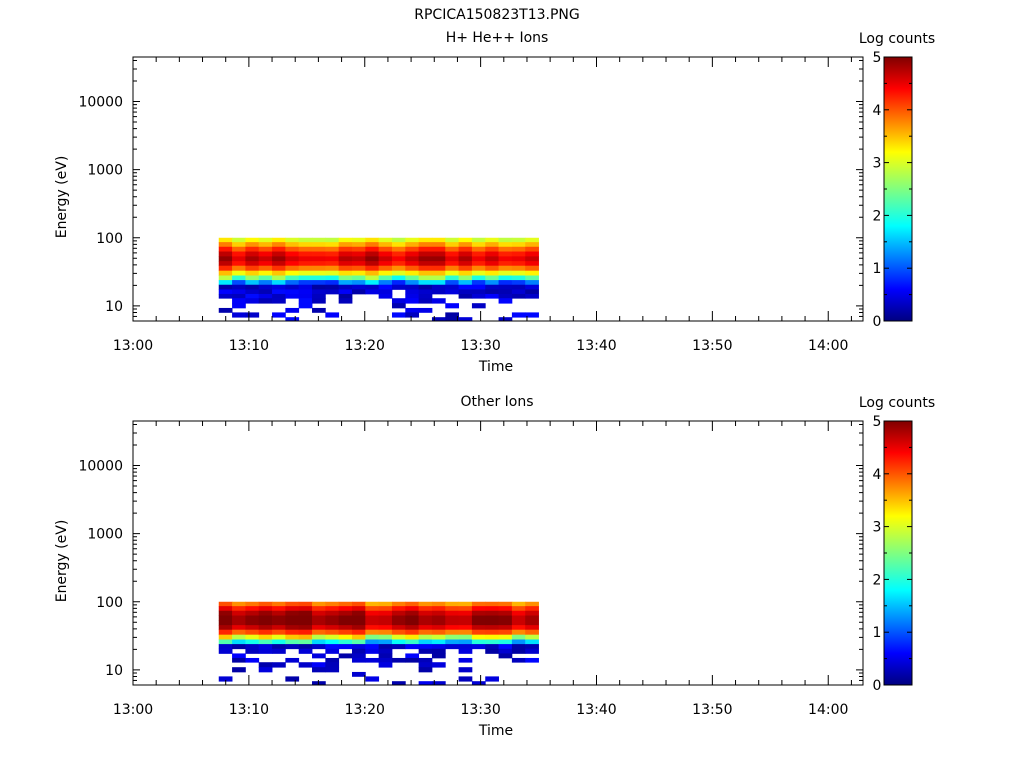 Image resolution: width=1024 pixels, height=768 pixels. Describe the element at coordinates (712, 346) in the screenshot. I see `x-tick-label: 13:50` at that location.